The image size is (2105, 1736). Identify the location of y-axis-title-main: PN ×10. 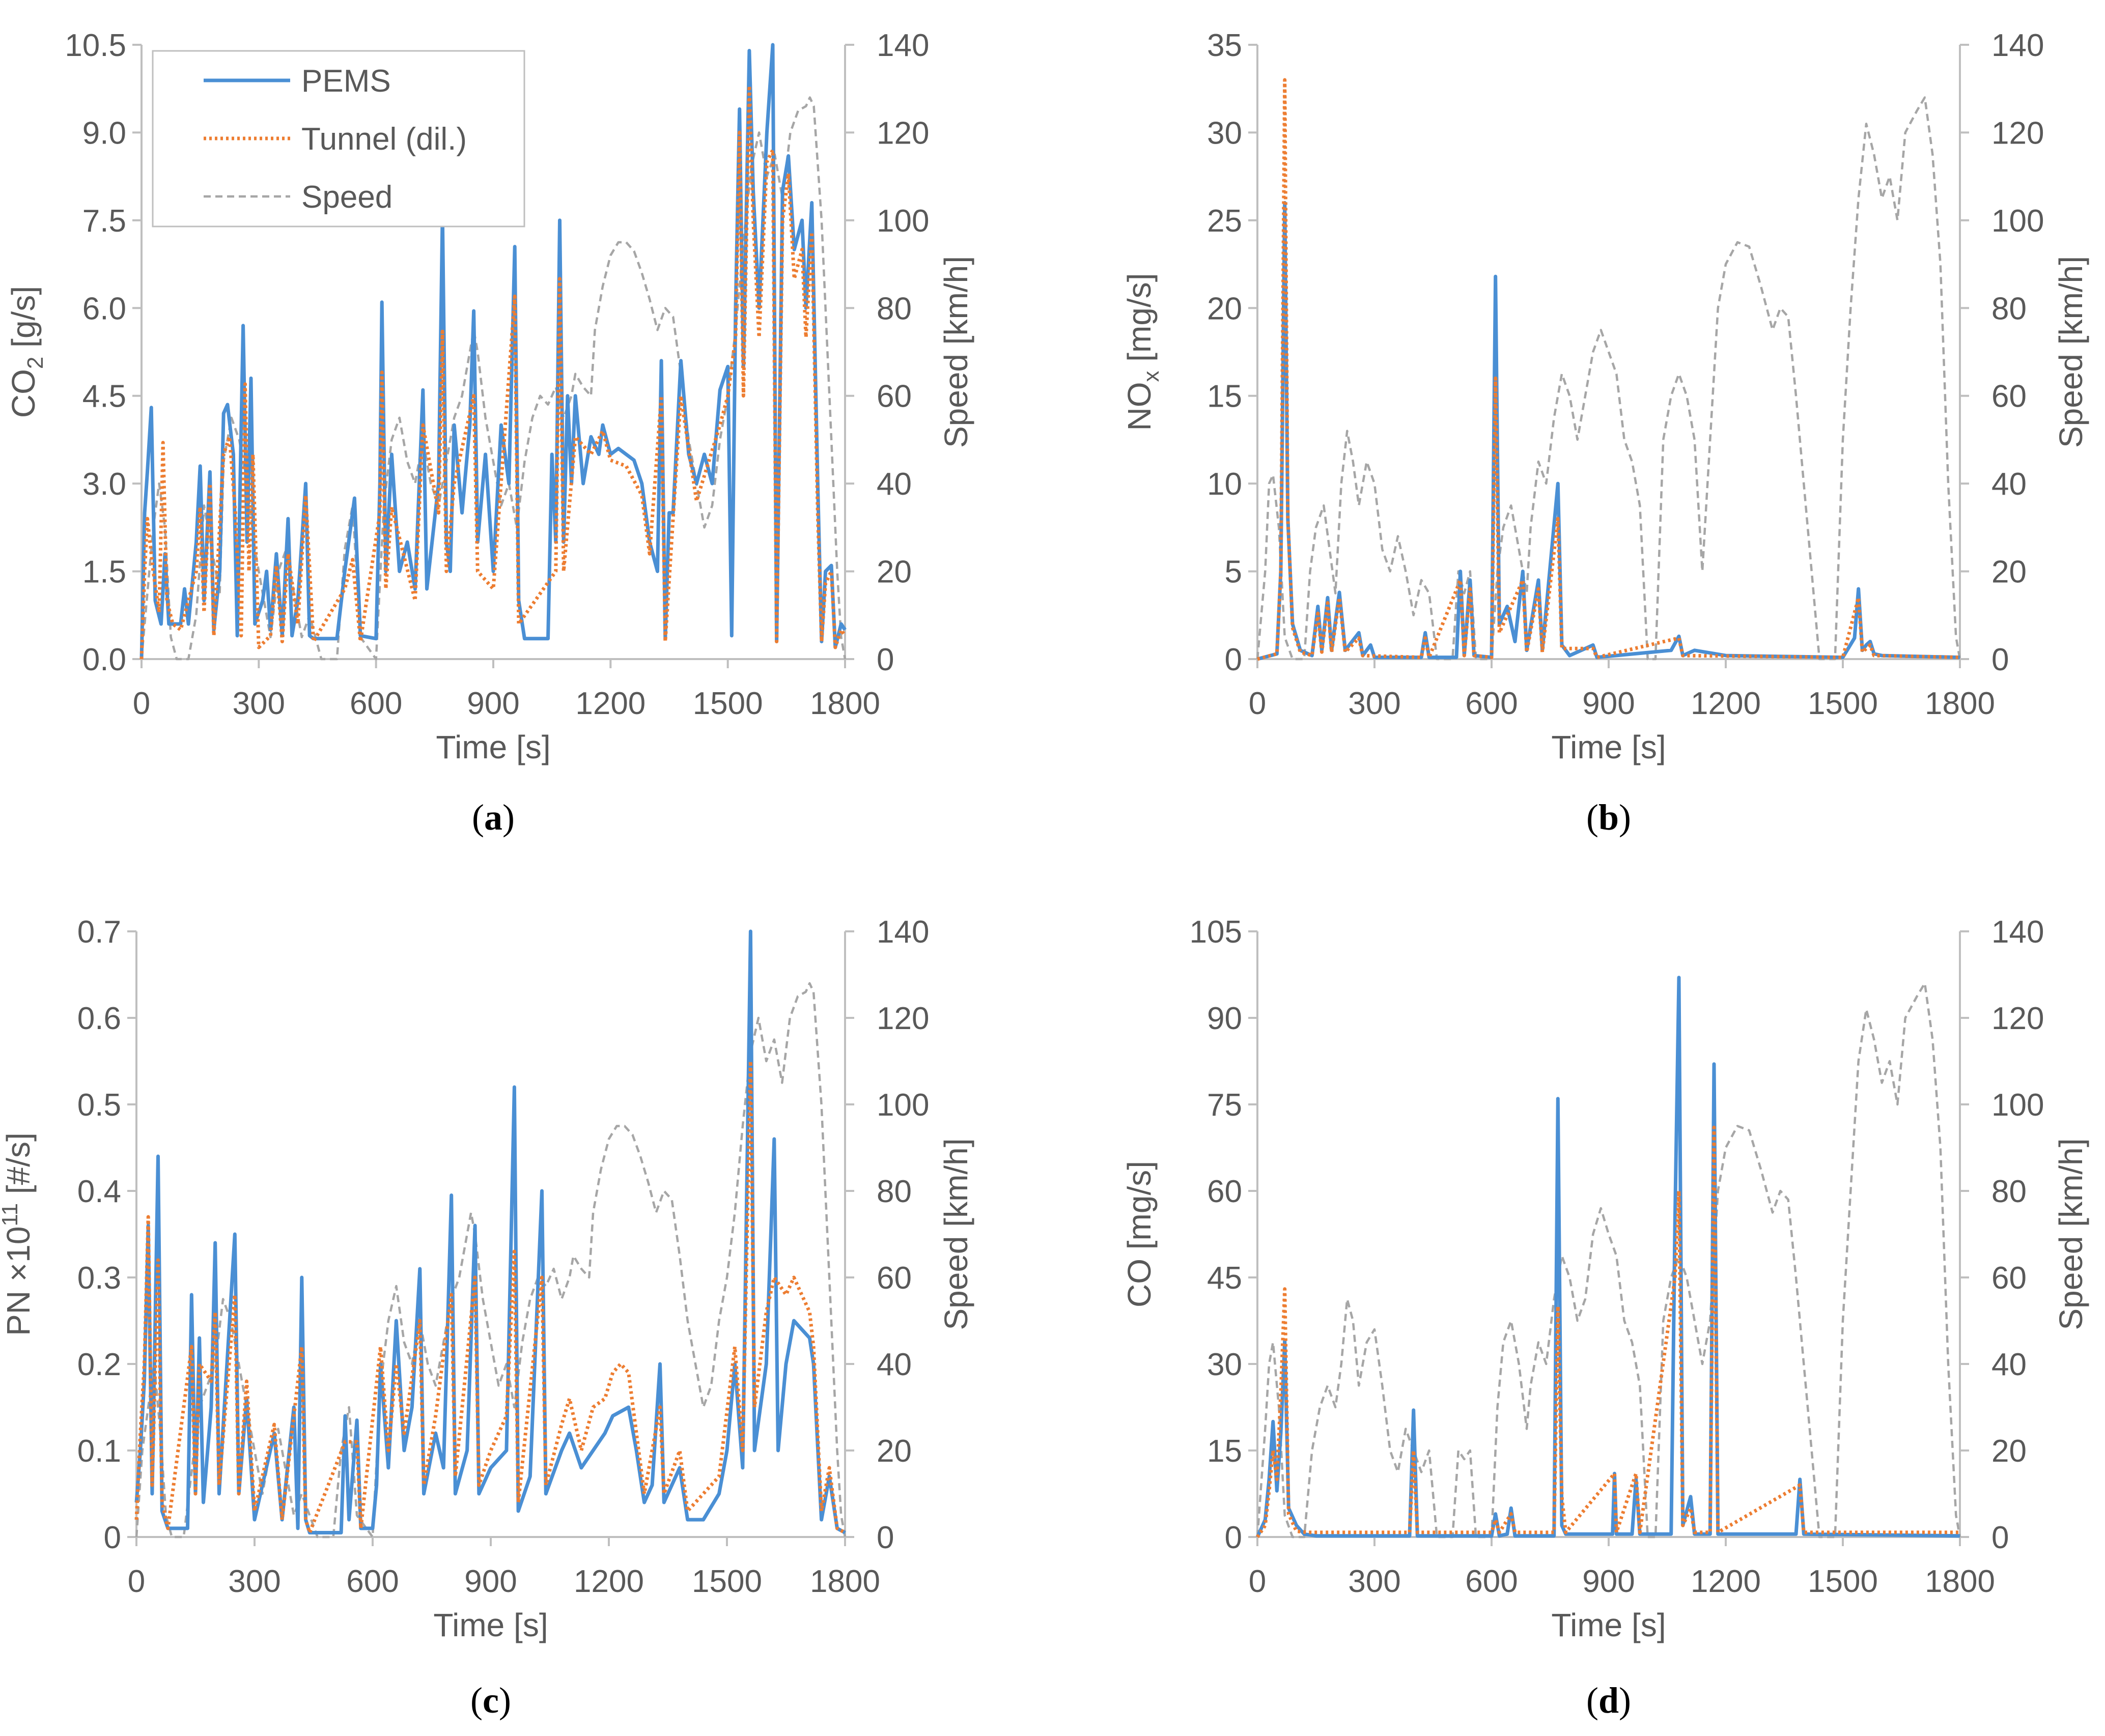
(18, 1282).